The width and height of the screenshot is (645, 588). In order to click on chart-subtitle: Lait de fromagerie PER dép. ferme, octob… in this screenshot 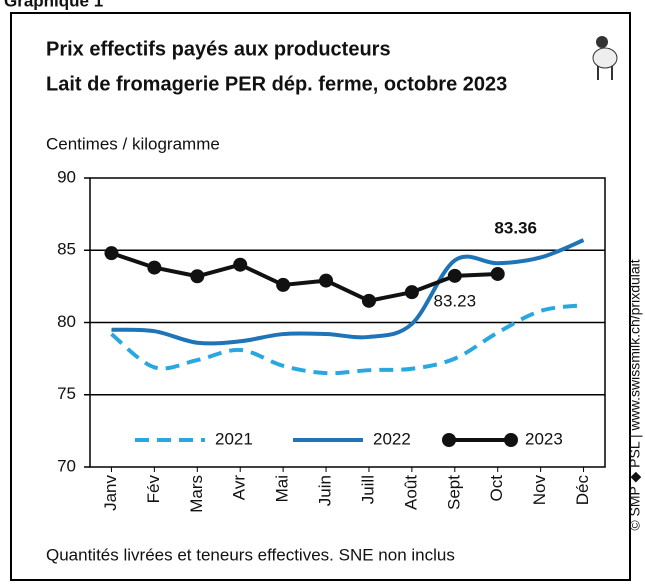, I will do `click(276, 84)`.